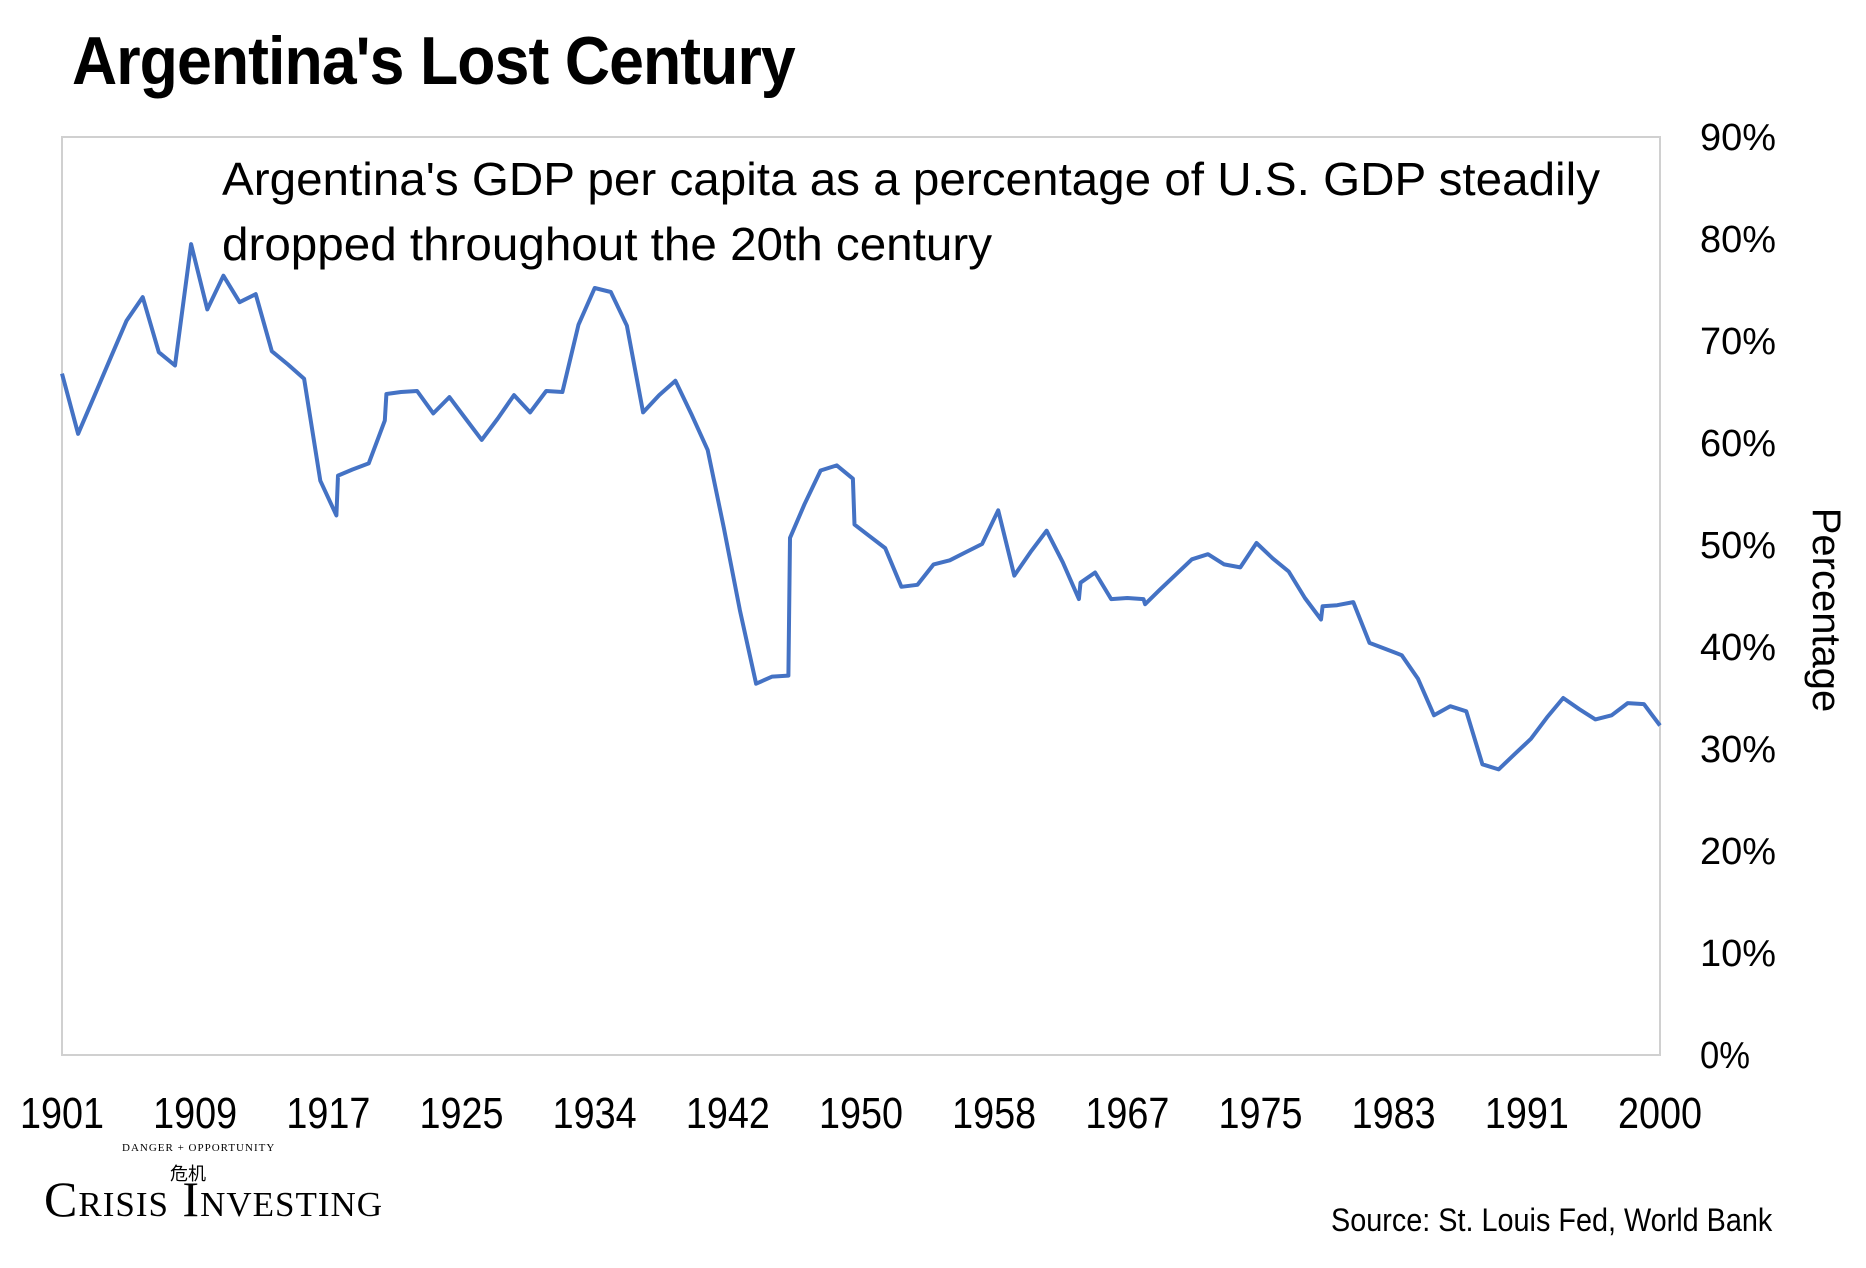  I want to click on y-tick-label: 0%, so click(1725, 1056).